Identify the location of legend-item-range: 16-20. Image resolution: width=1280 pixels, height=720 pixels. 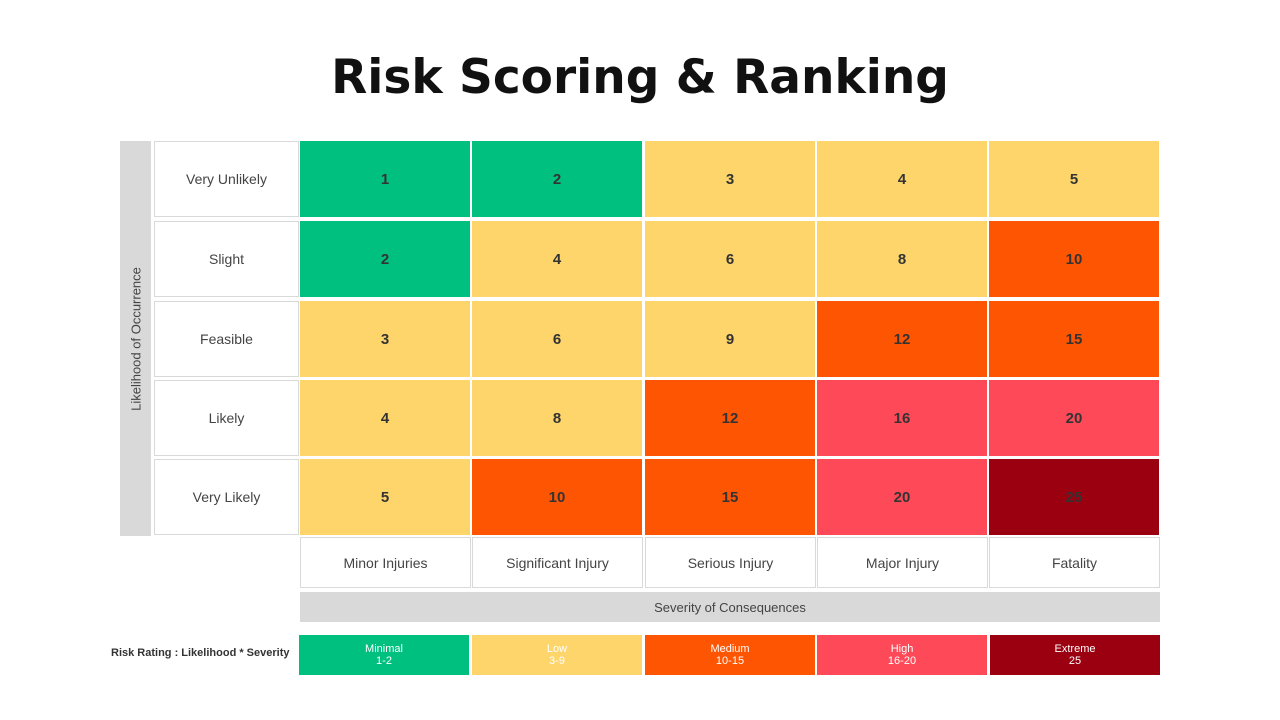
(902, 661).